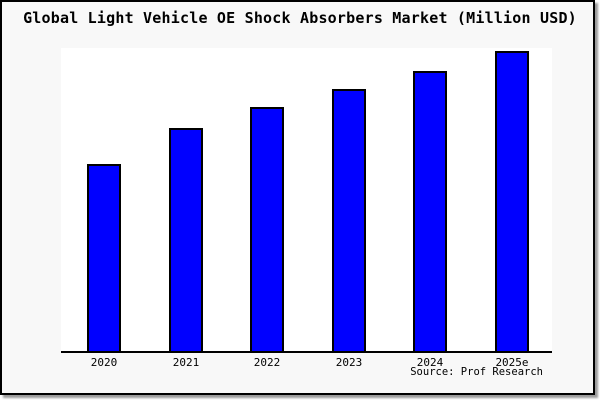 Image resolution: width=600 pixels, height=400 pixels. Describe the element at coordinates (104, 362) in the screenshot. I see `x-tick-label-2020: 2020` at that location.